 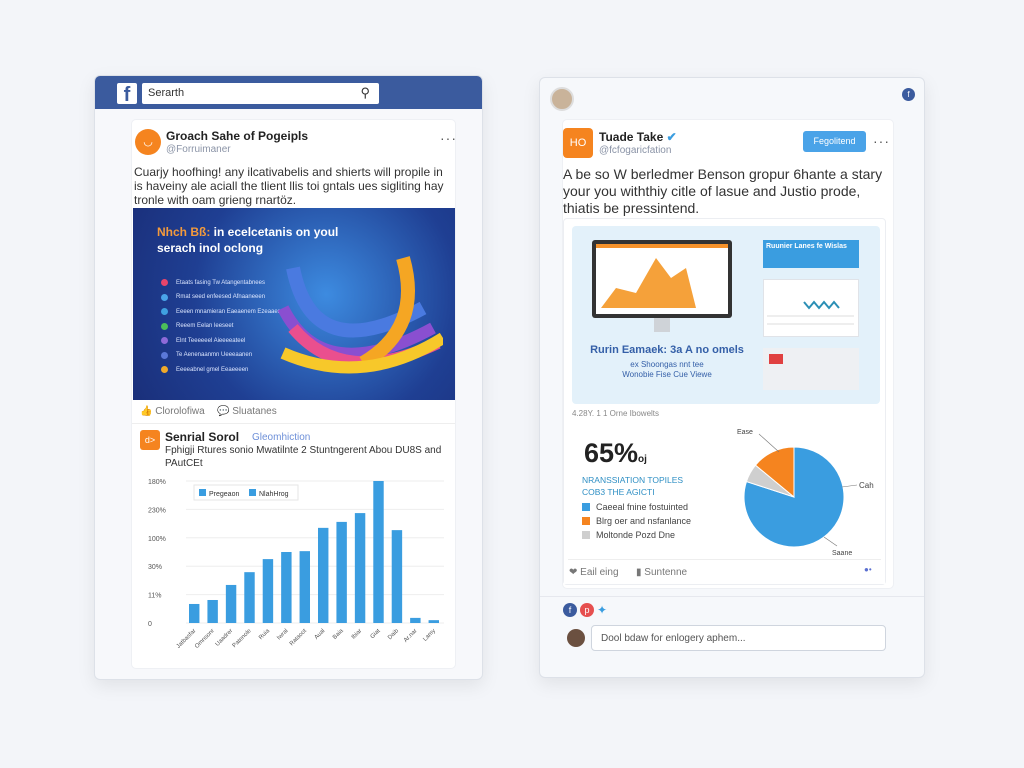 What do you see at coordinates (611, 453) in the screenshot?
I see `stat-number: 65%` at bounding box center [611, 453].